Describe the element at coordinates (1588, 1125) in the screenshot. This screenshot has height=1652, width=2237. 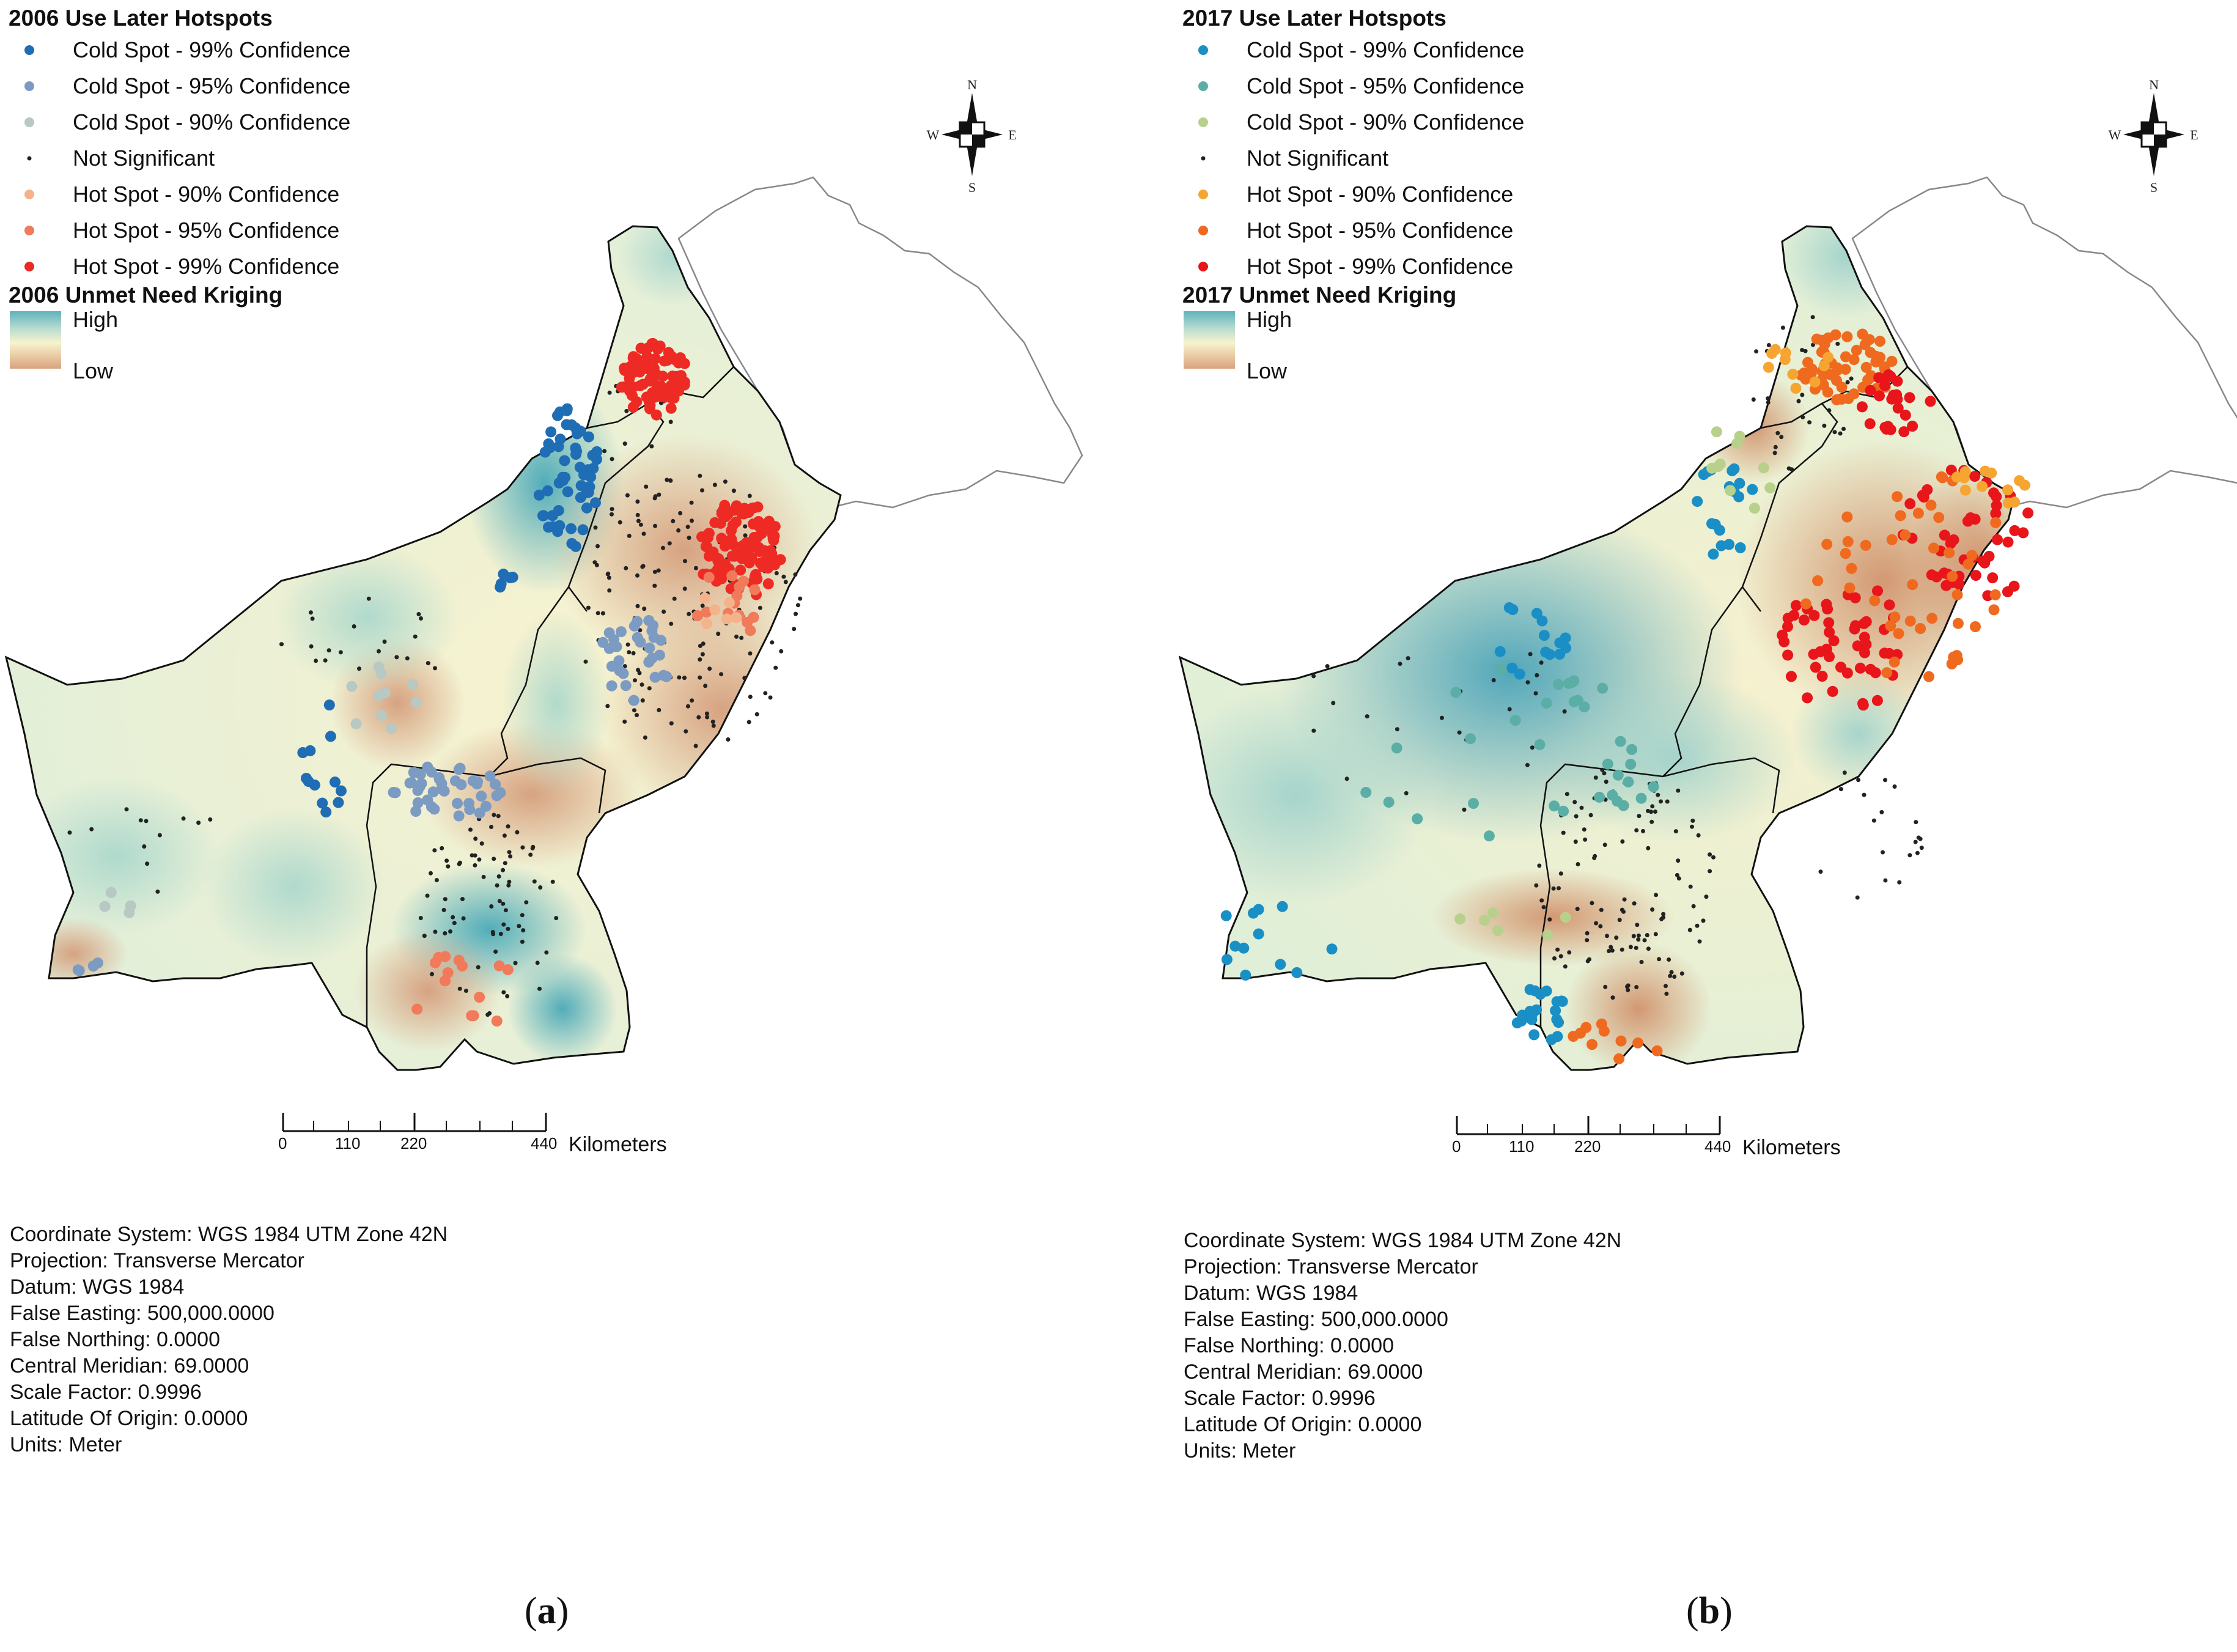
I see `scale-bar` at that location.